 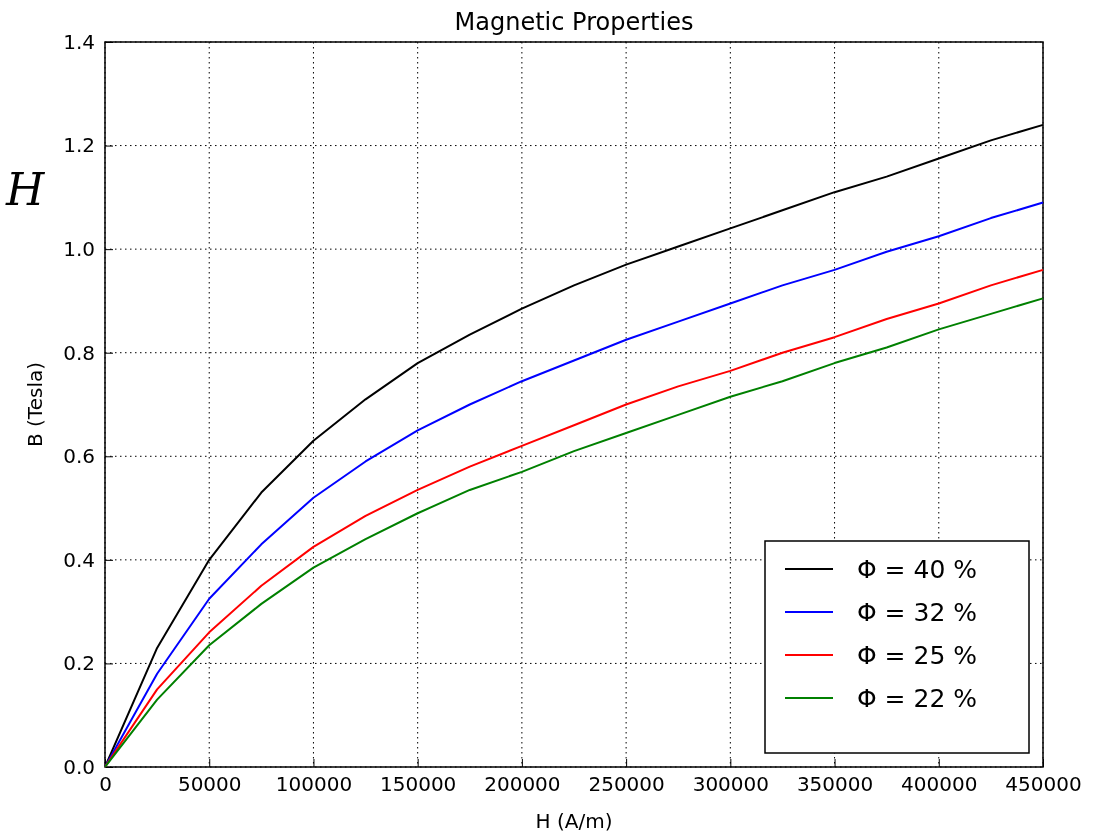 What do you see at coordinates (79, 145) in the screenshot?
I see `y-tick-label: 1.2` at bounding box center [79, 145].